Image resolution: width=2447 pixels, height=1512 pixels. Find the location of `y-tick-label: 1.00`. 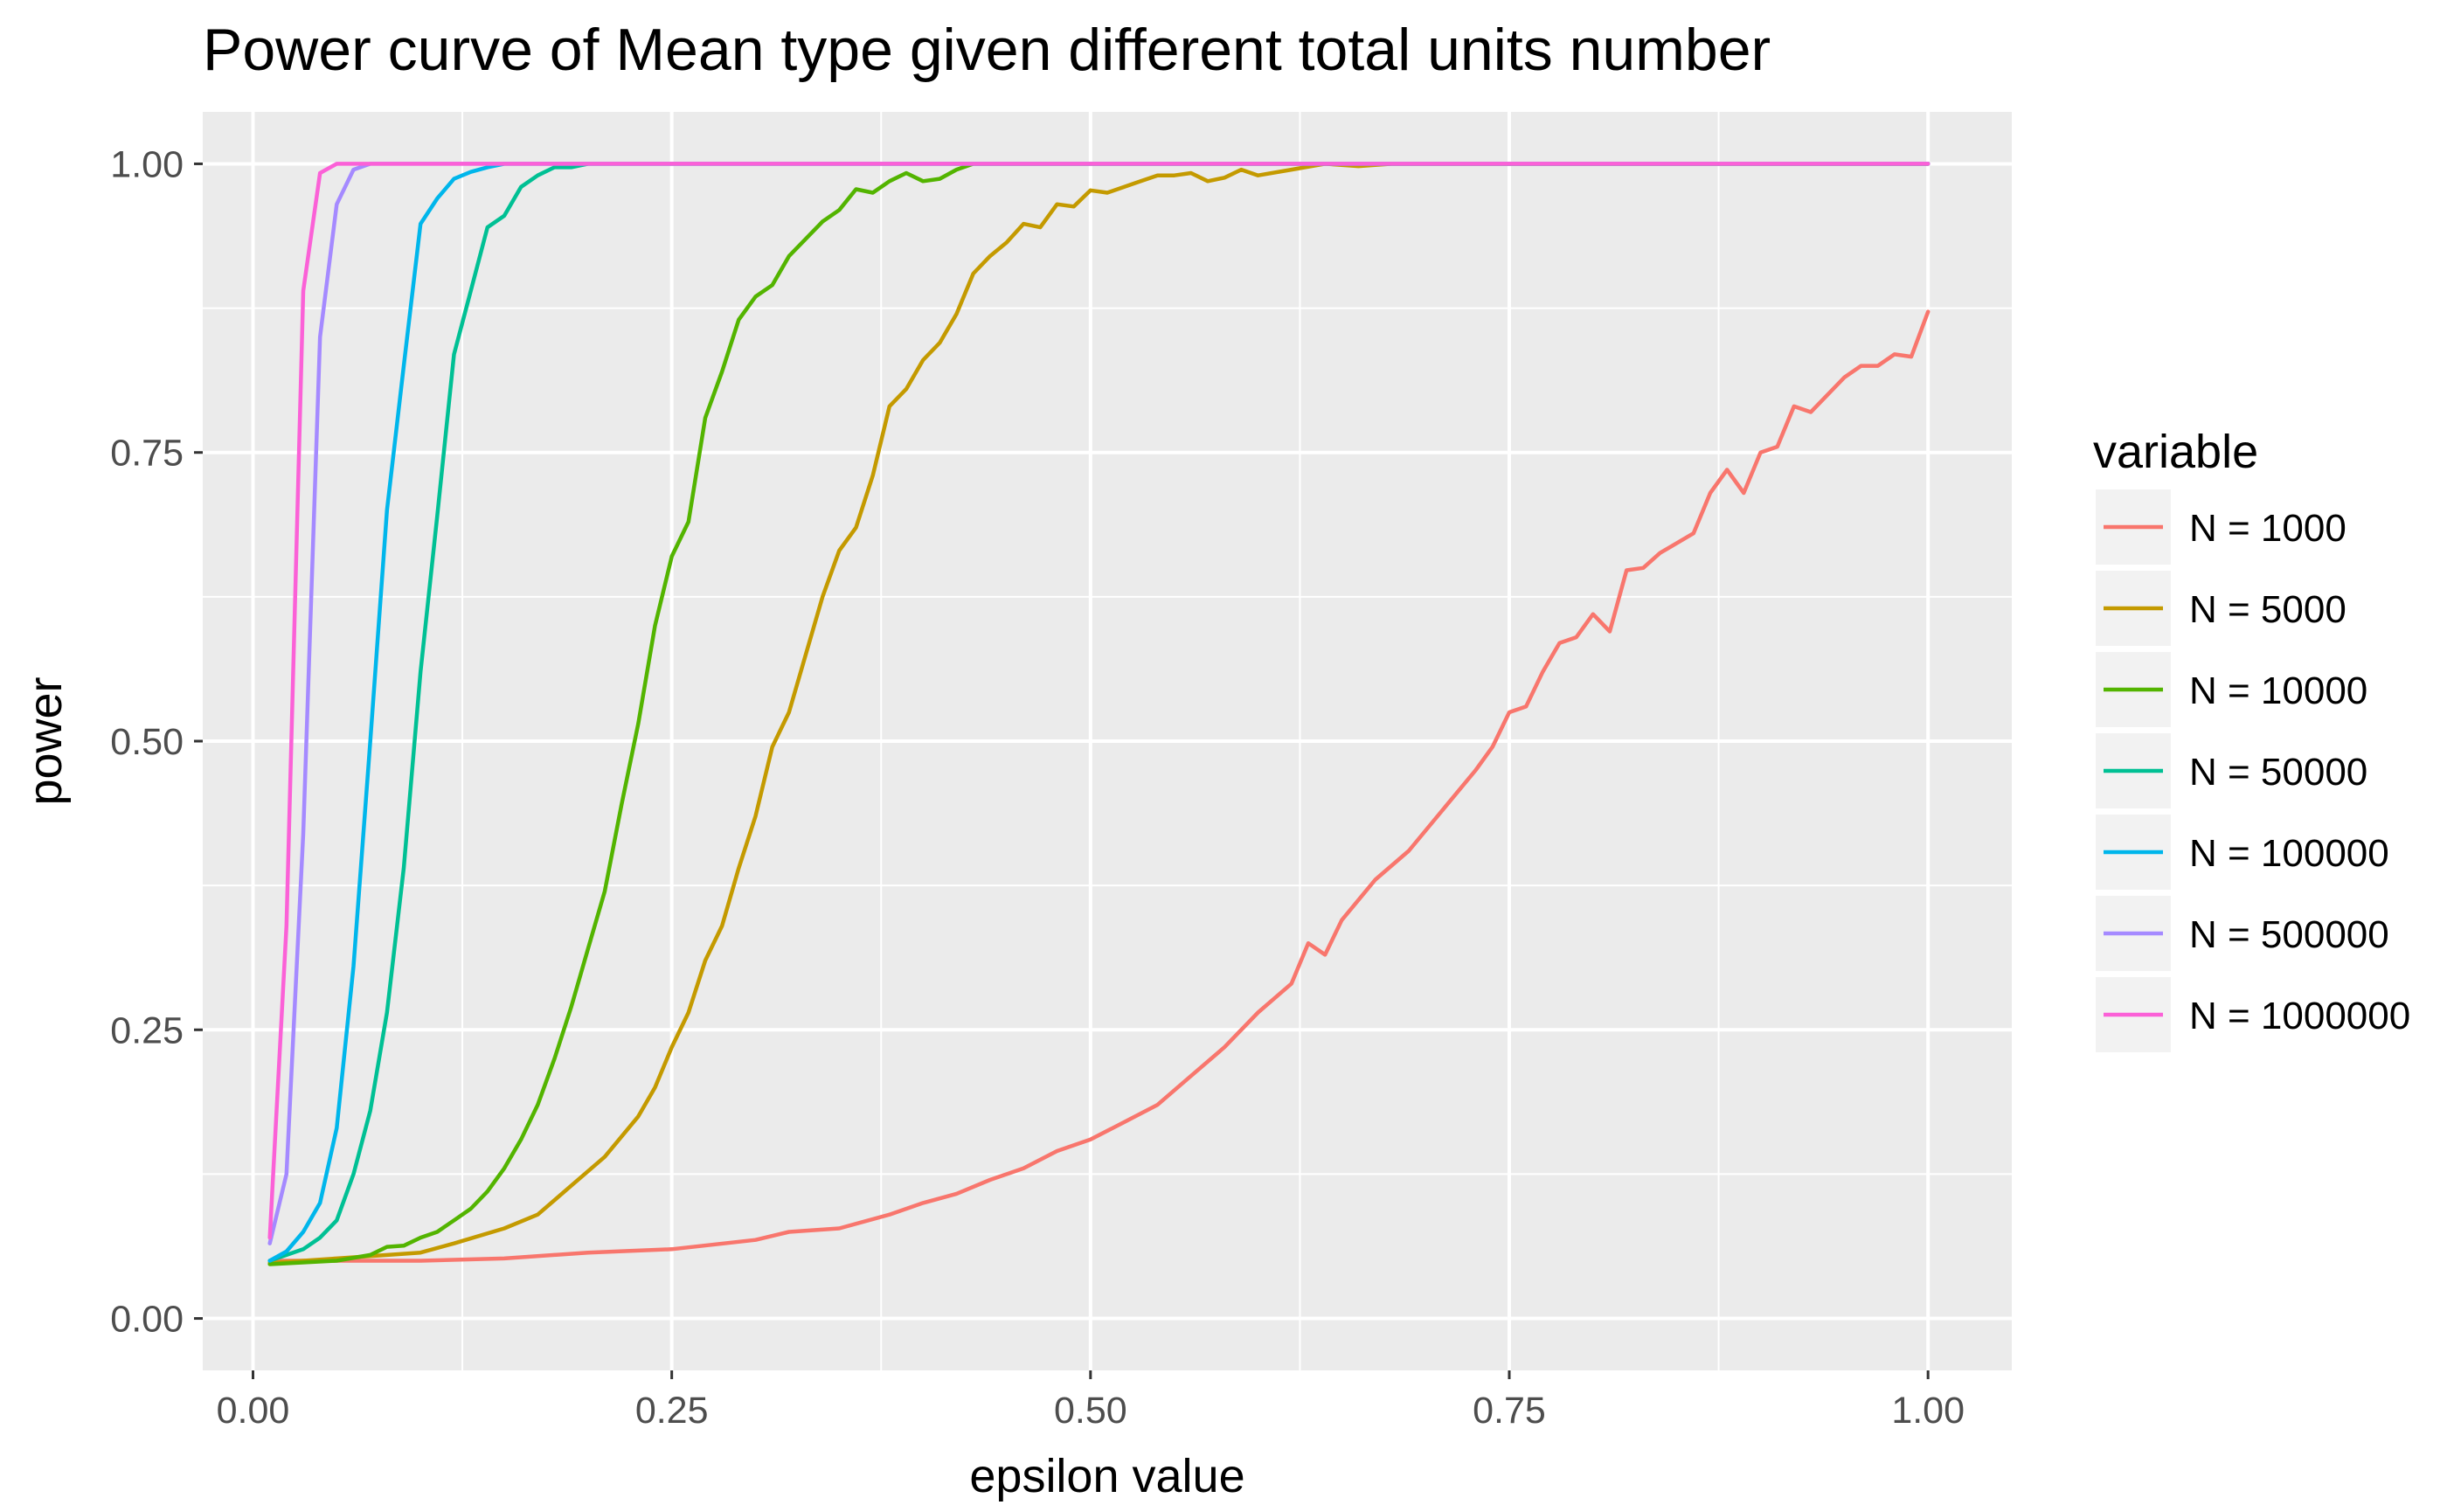

y-tick-label: 1.00 is located at coordinates (147, 164).